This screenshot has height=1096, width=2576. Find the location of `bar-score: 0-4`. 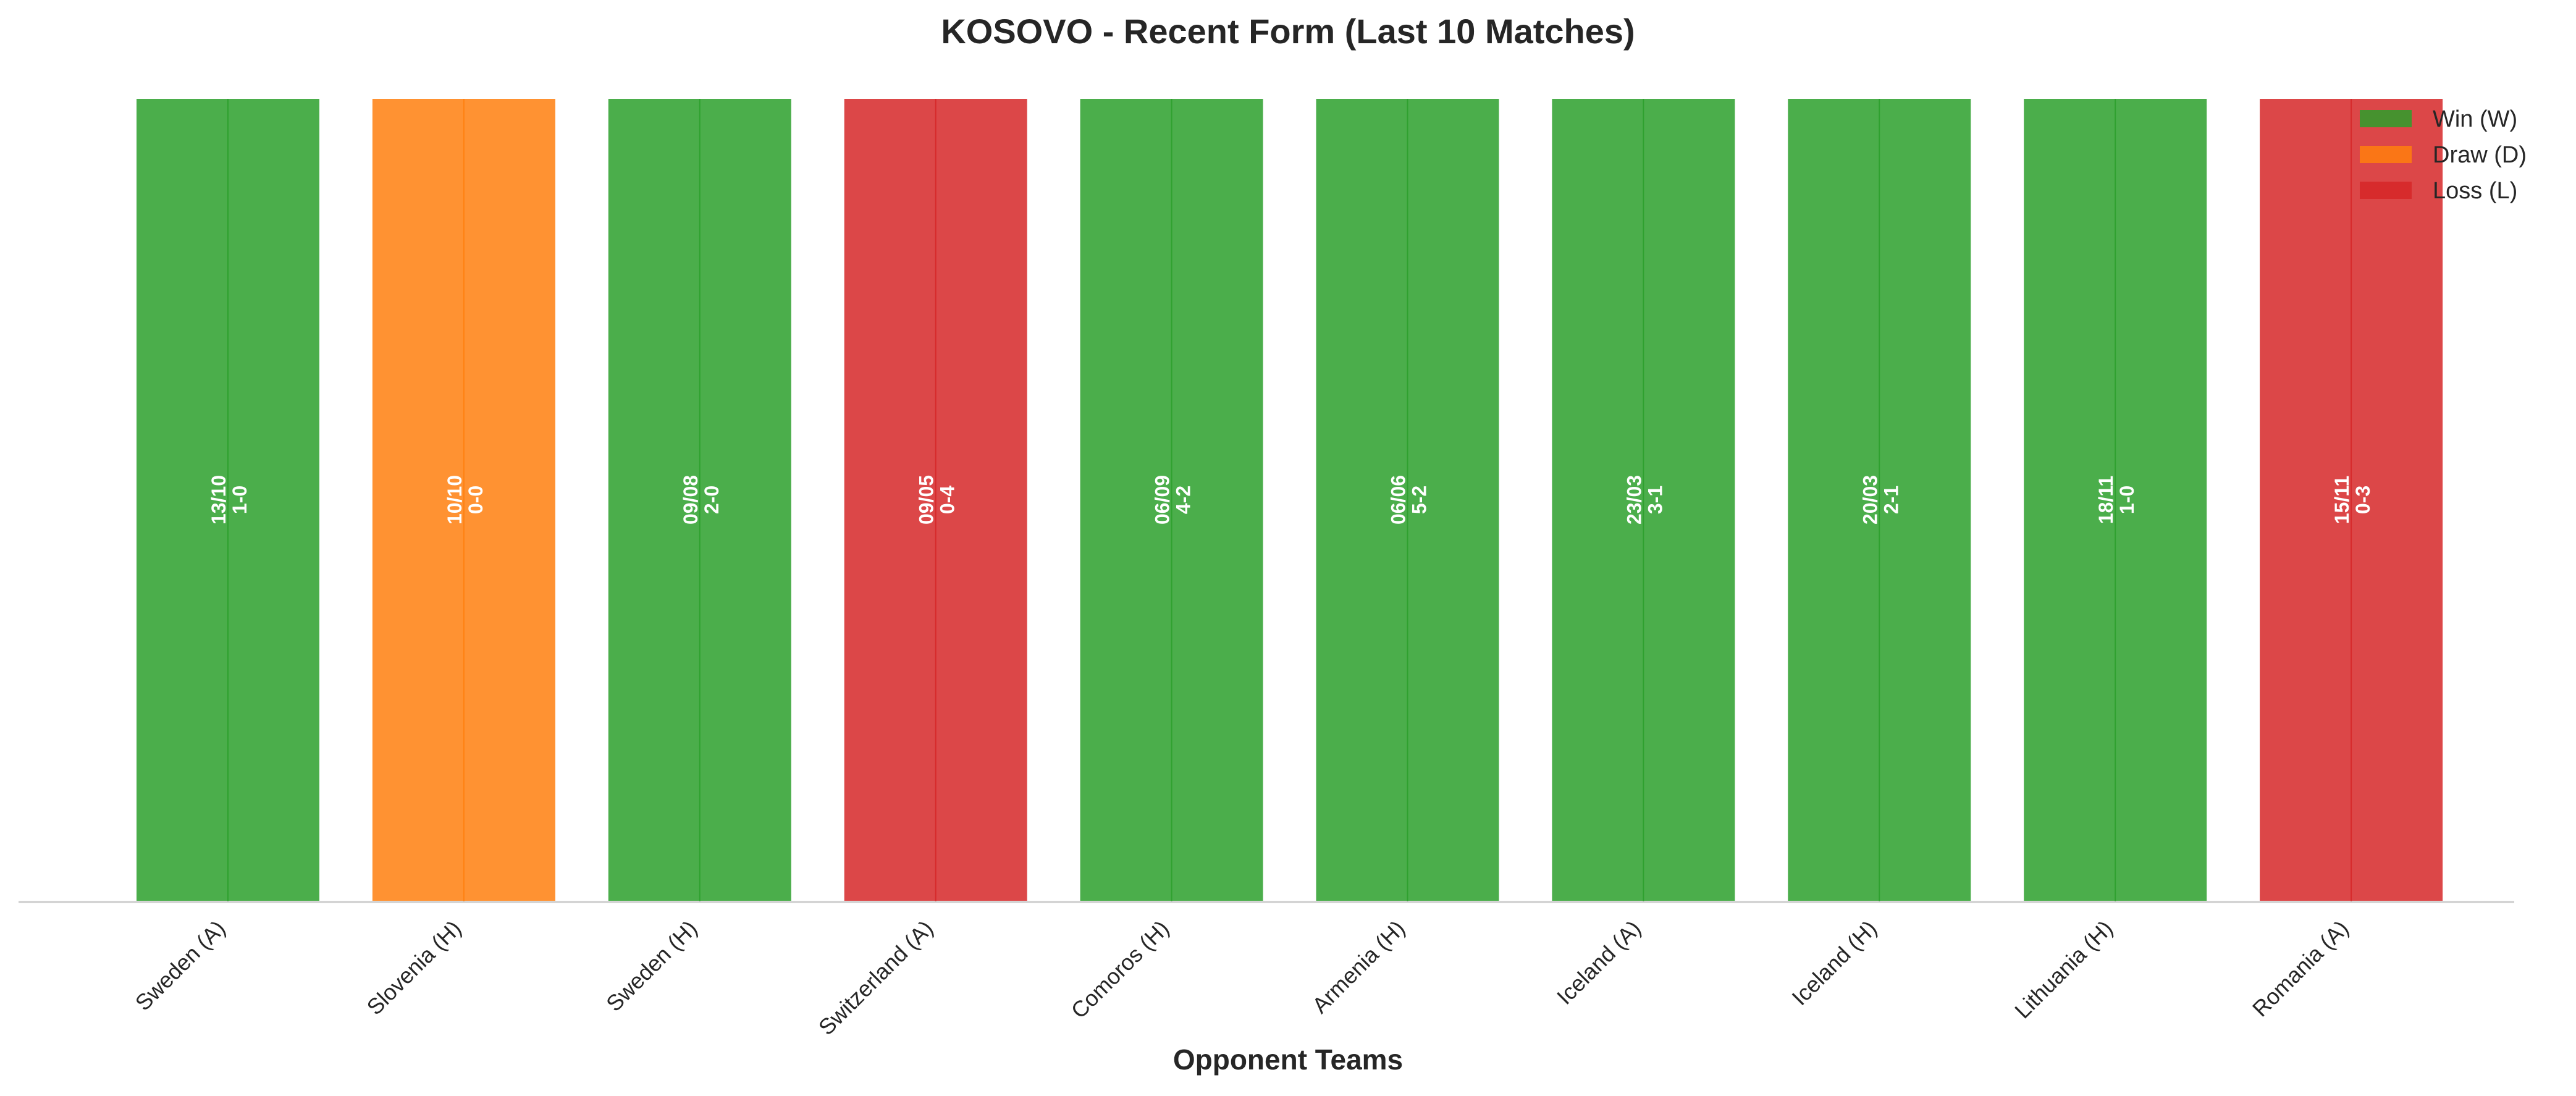

bar-score: 0-4 is located at coordinates (948, 500).